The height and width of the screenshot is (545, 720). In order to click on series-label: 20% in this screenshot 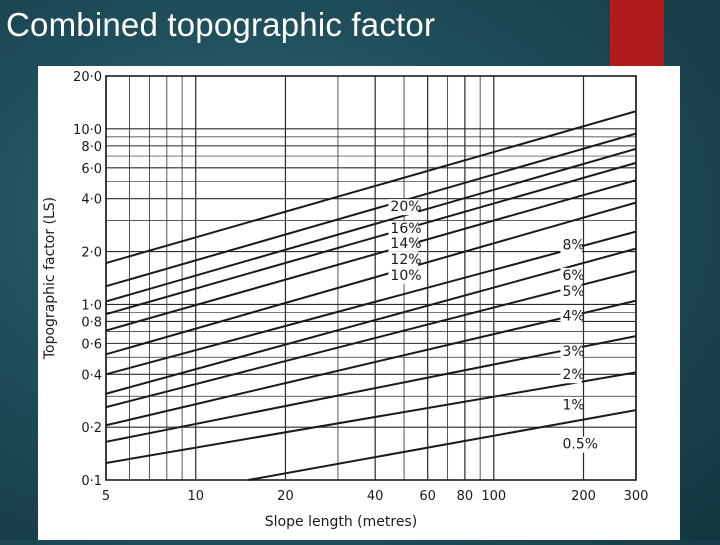, I will do `click(405, 207)`.